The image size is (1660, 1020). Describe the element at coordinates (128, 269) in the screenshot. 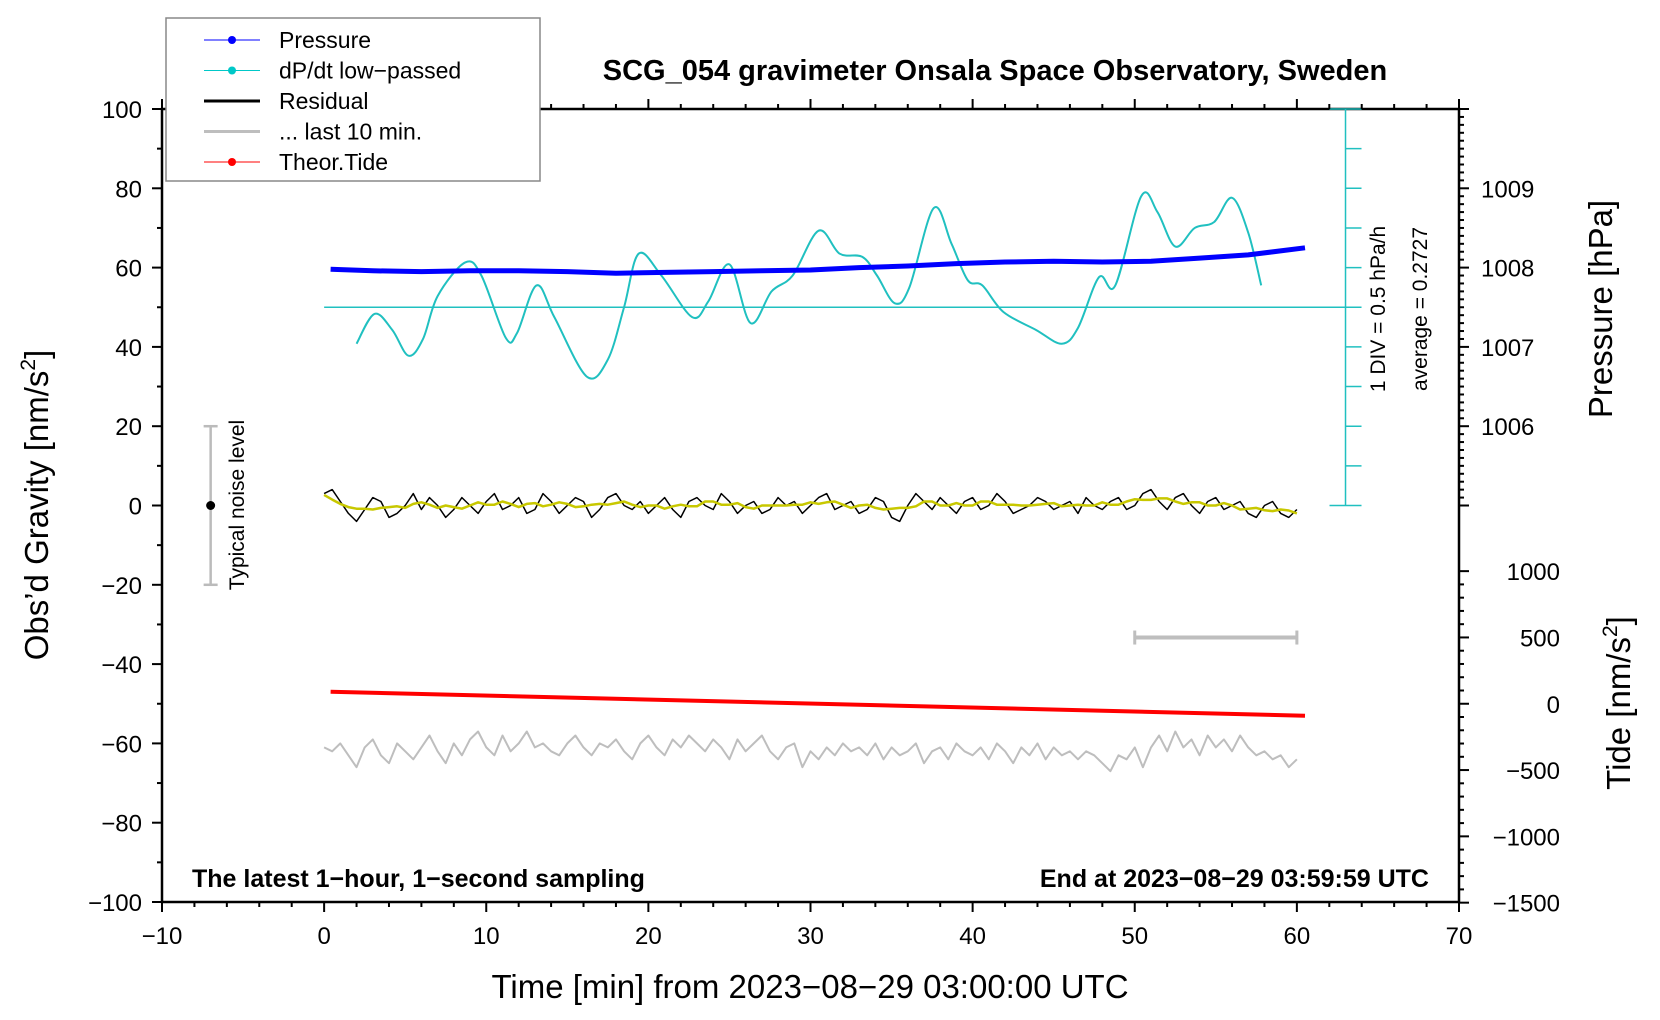

I see `y-tick-label: 60` at that location.